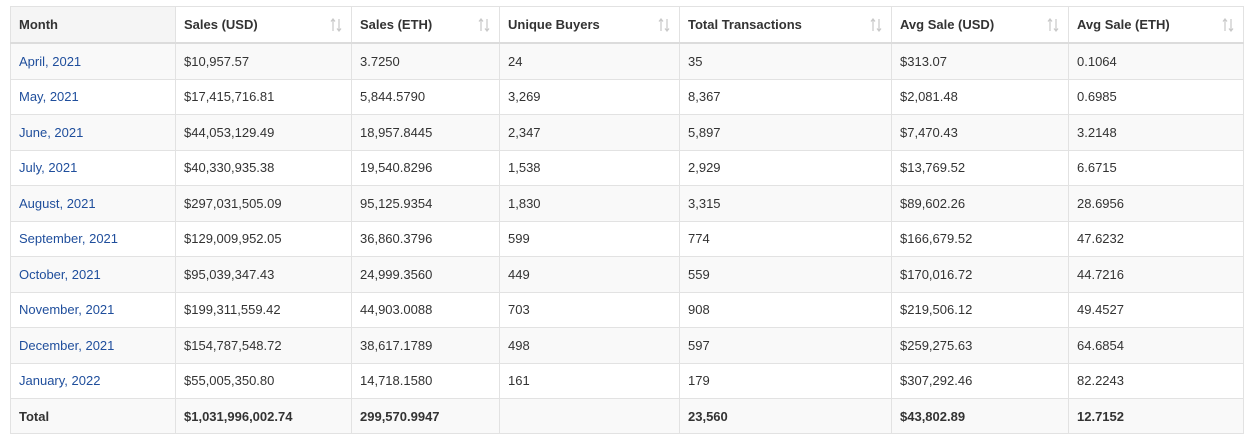 The width and height of the screenshot is (1253, 447). Describe the element at coordinates (93, 345) in the screenshot. I see `month-link: December, 2021` at that location.